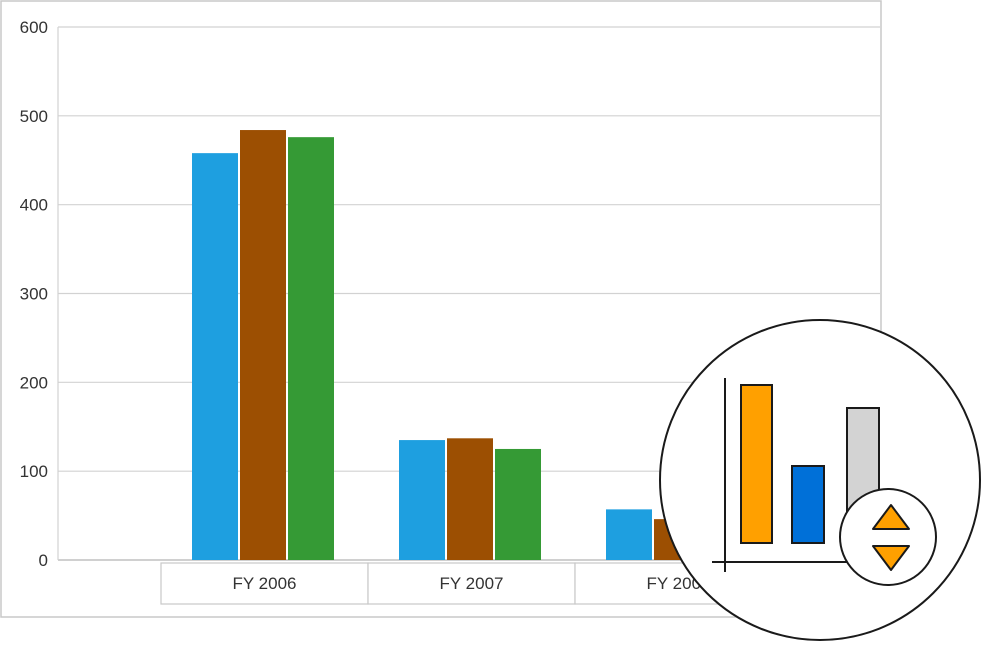  Describe the element at coordinates (34, 382) in the screenshot. I see `y-tick-label: 200` at that location.